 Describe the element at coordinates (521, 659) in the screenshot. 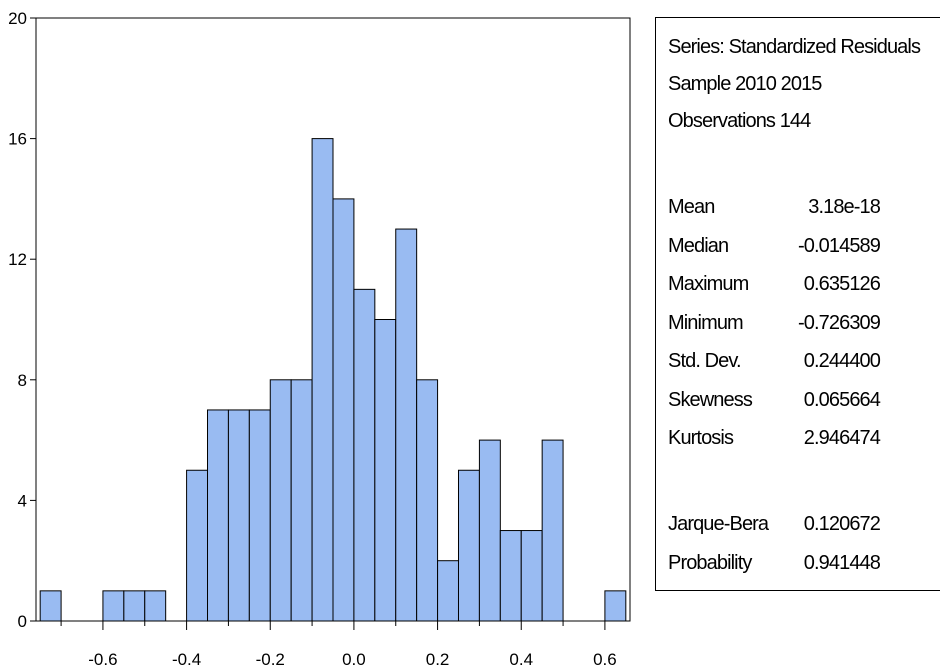

I see `x-tick-label: 0.4` at that location.